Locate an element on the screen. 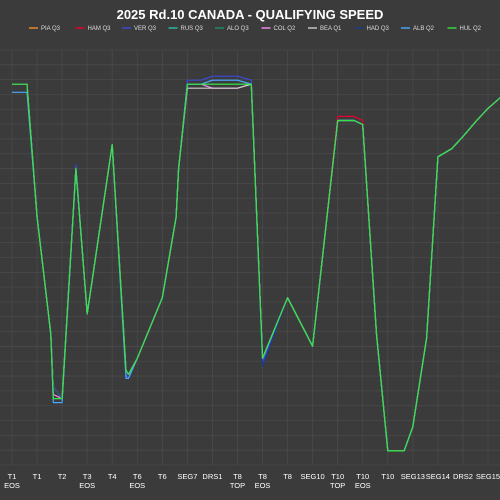  x-tick-label: T6 EOS is located at coordinates (137, 481).